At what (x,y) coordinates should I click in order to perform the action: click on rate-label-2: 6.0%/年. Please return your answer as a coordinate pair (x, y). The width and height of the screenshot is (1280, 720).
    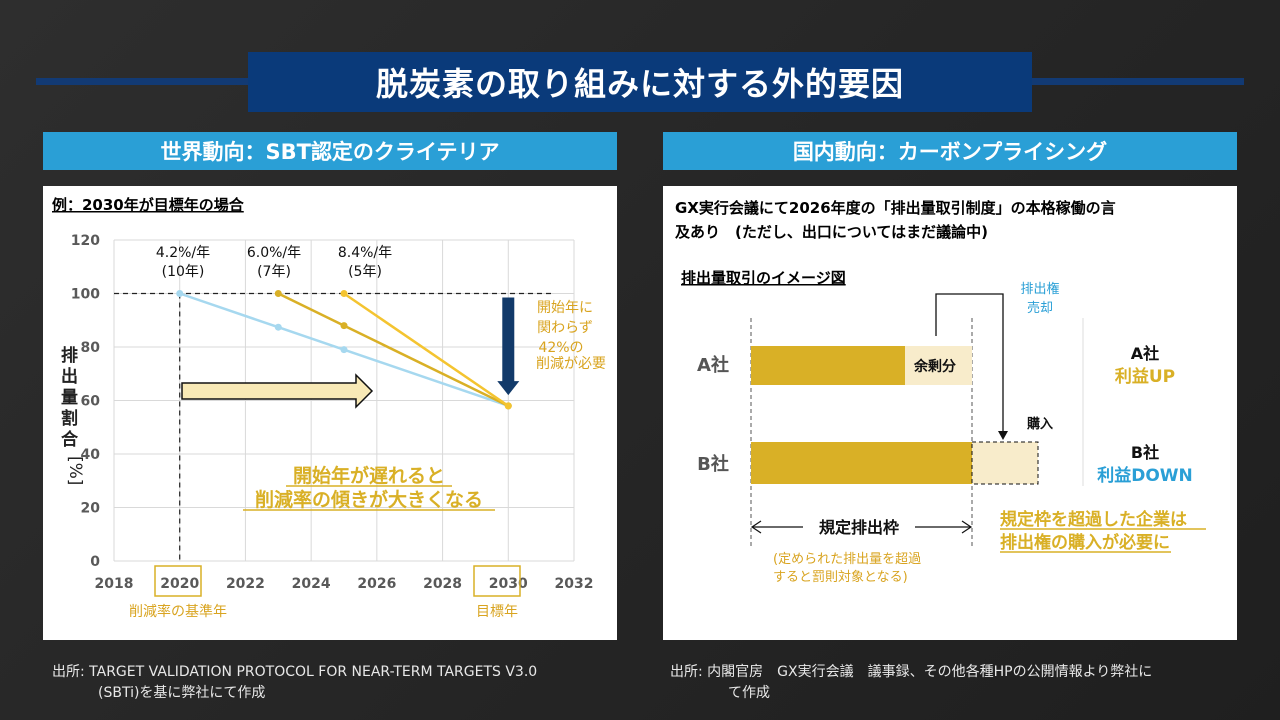
    Looking at the image, I should click on (274, 253).